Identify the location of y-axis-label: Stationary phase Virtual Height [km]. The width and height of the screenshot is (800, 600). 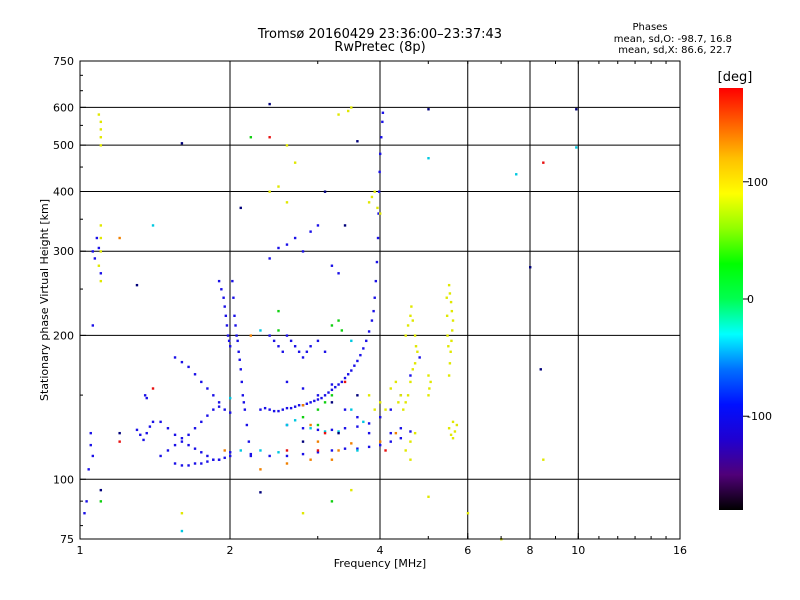
(44, 300).